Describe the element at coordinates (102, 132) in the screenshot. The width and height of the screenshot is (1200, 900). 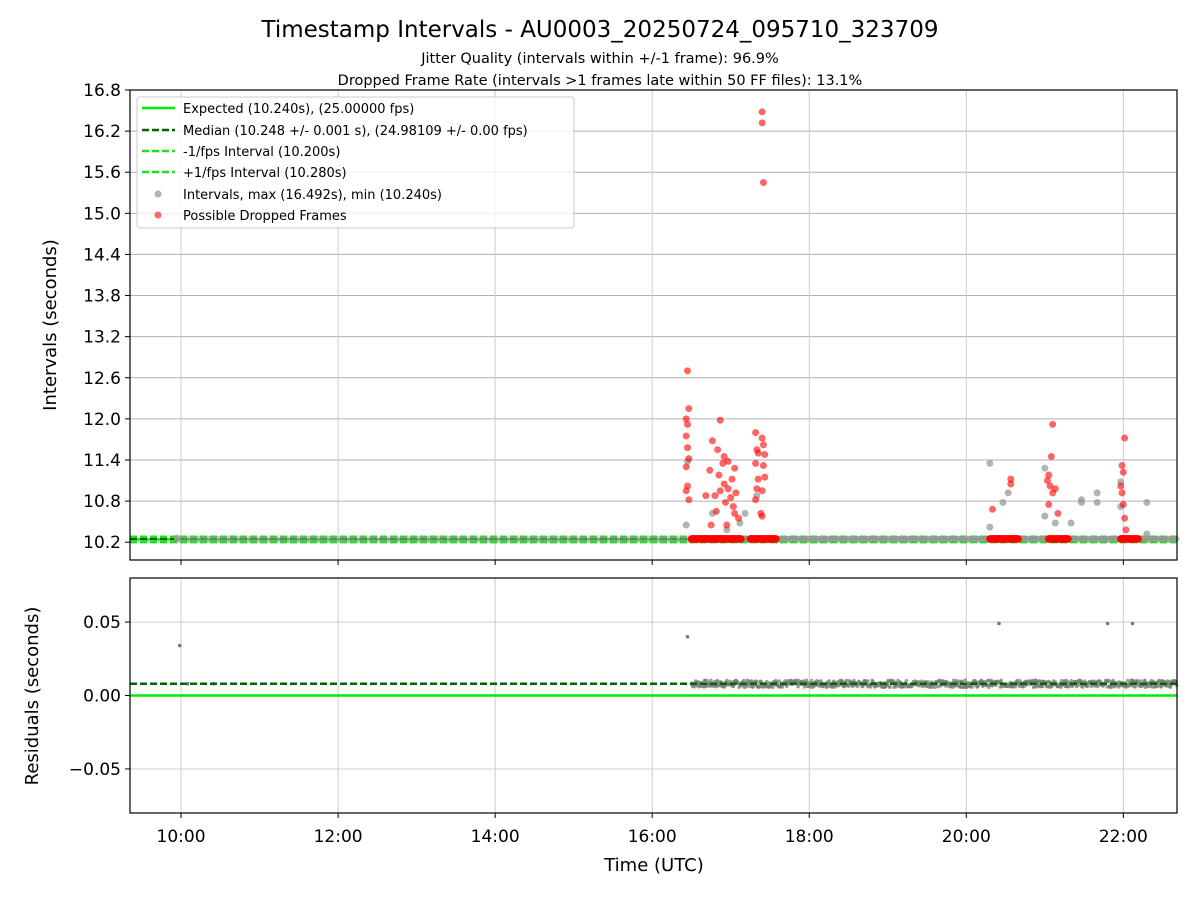
I see `intervals-y-tick-label: 16.2` at that location.